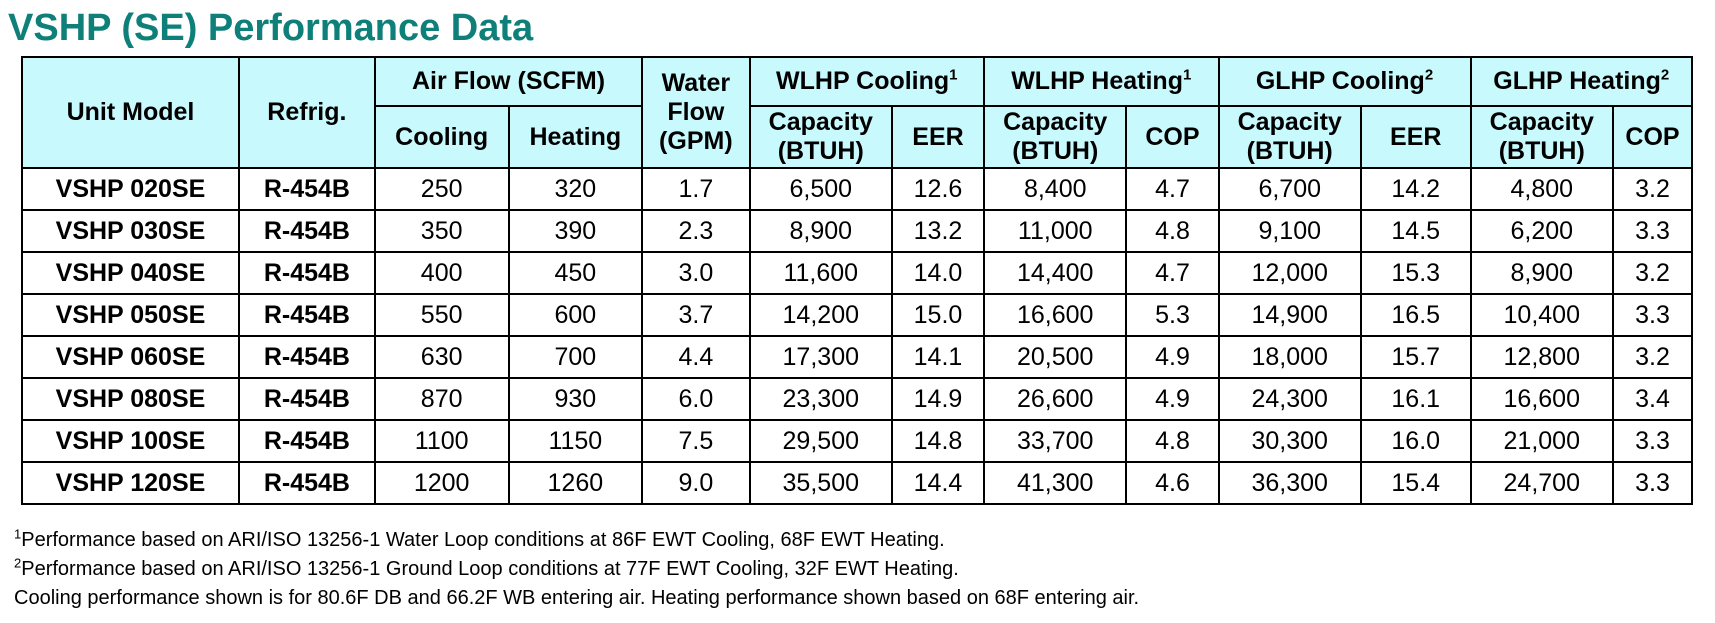 The width and height of the screenshot is (1715, 623). Describe the element at coordinates (820, 273) in the screenshot. I see `cell-wlhp-cooling-capacity: 11,600` at that location.